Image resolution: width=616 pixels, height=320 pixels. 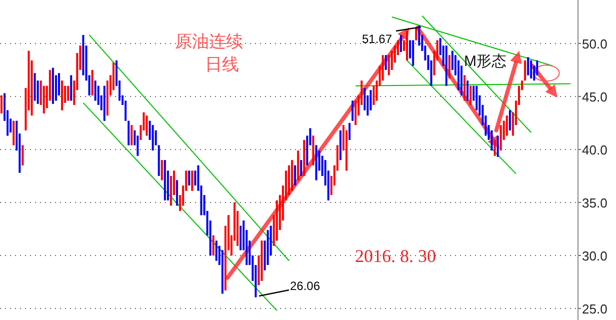 What do you see at coordinates (209, 41) in the screenshot?
I see `text: 原油连续` at bounding box center [209, 41].